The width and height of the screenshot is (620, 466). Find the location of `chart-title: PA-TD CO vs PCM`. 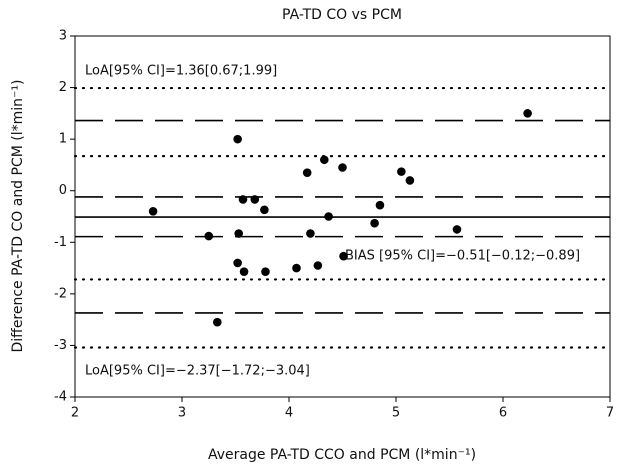

chart-title: PA-TD CO vs PCM is located at coordinates (342, 15).